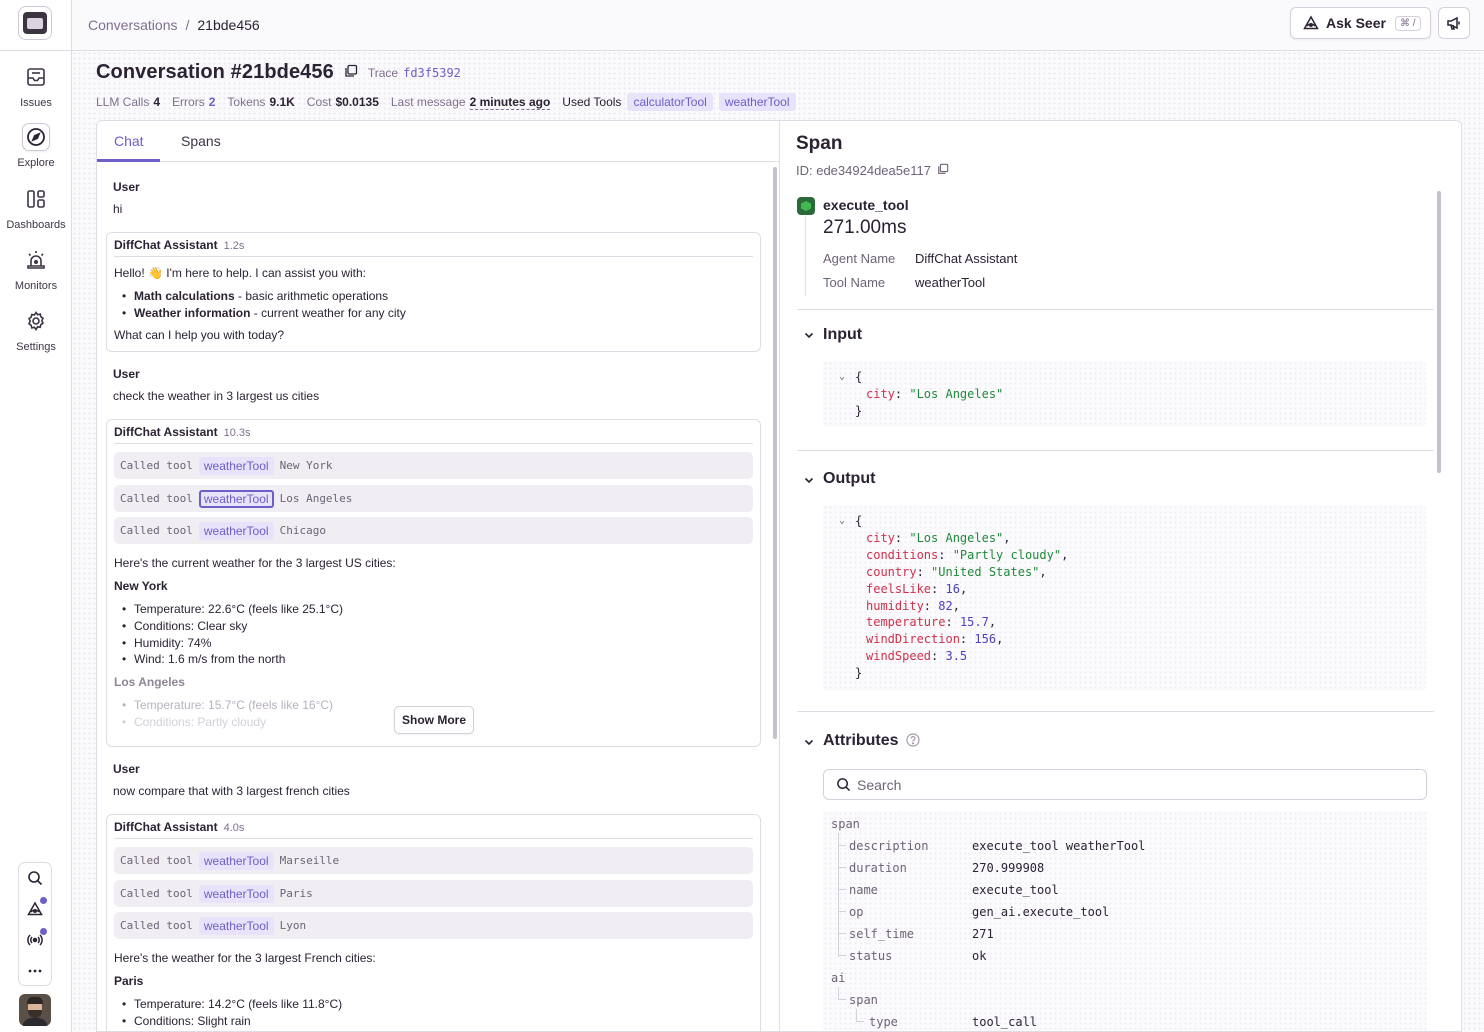 This screenshot has width=1484, height=1032. Describe the element at coordinates (357, 102) in the screenshot. I see `cost-value: $0.0135` at that location.